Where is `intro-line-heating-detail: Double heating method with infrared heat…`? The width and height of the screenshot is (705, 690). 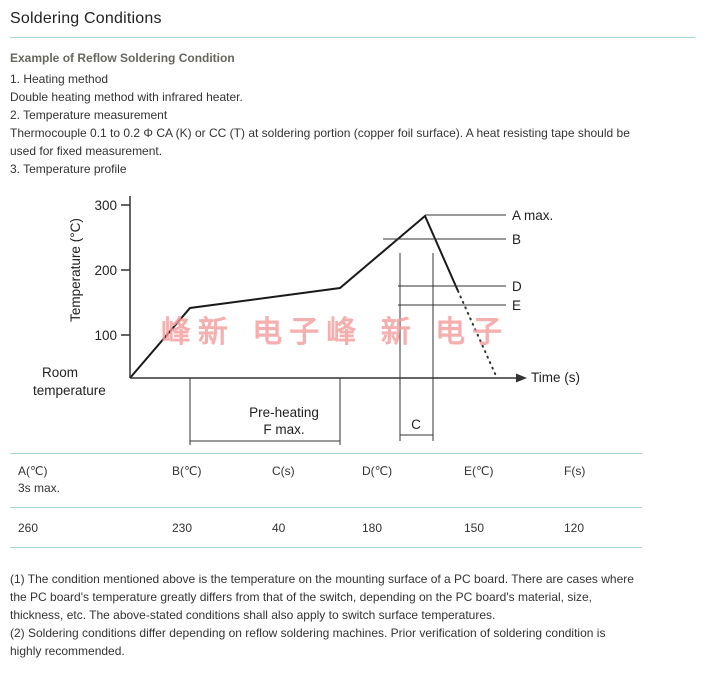 intro-line-heating-detail: Double heating method with infrared heat… is located at coordinates (126, 97).